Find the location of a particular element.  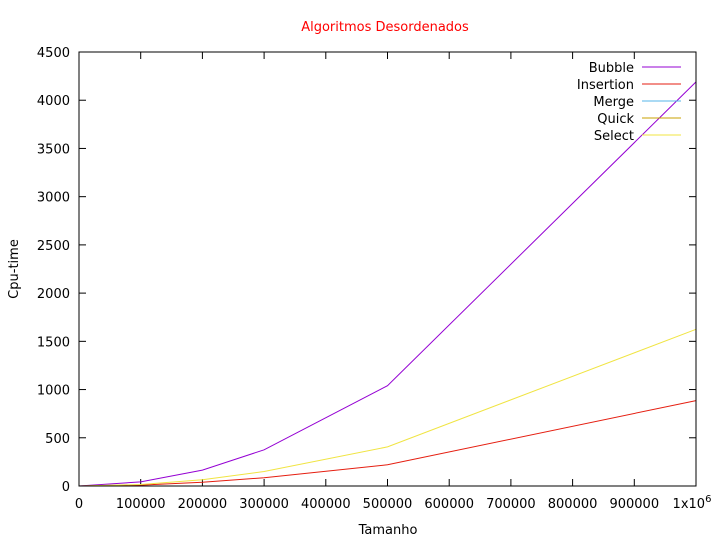

x-tick-label: 1x10⁶ is located at coordinates (692, 503).